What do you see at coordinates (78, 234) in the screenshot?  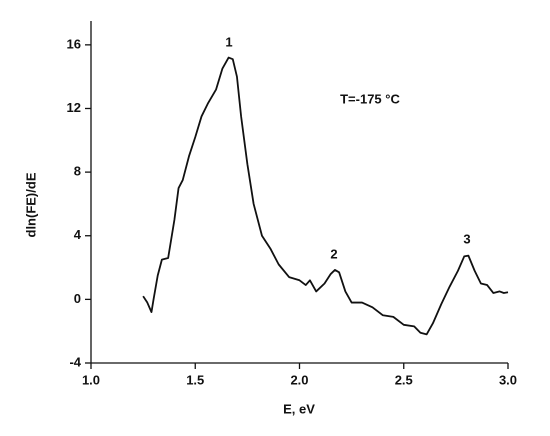 I see `y-tick-label: 4` at bounding box center [78, 234].